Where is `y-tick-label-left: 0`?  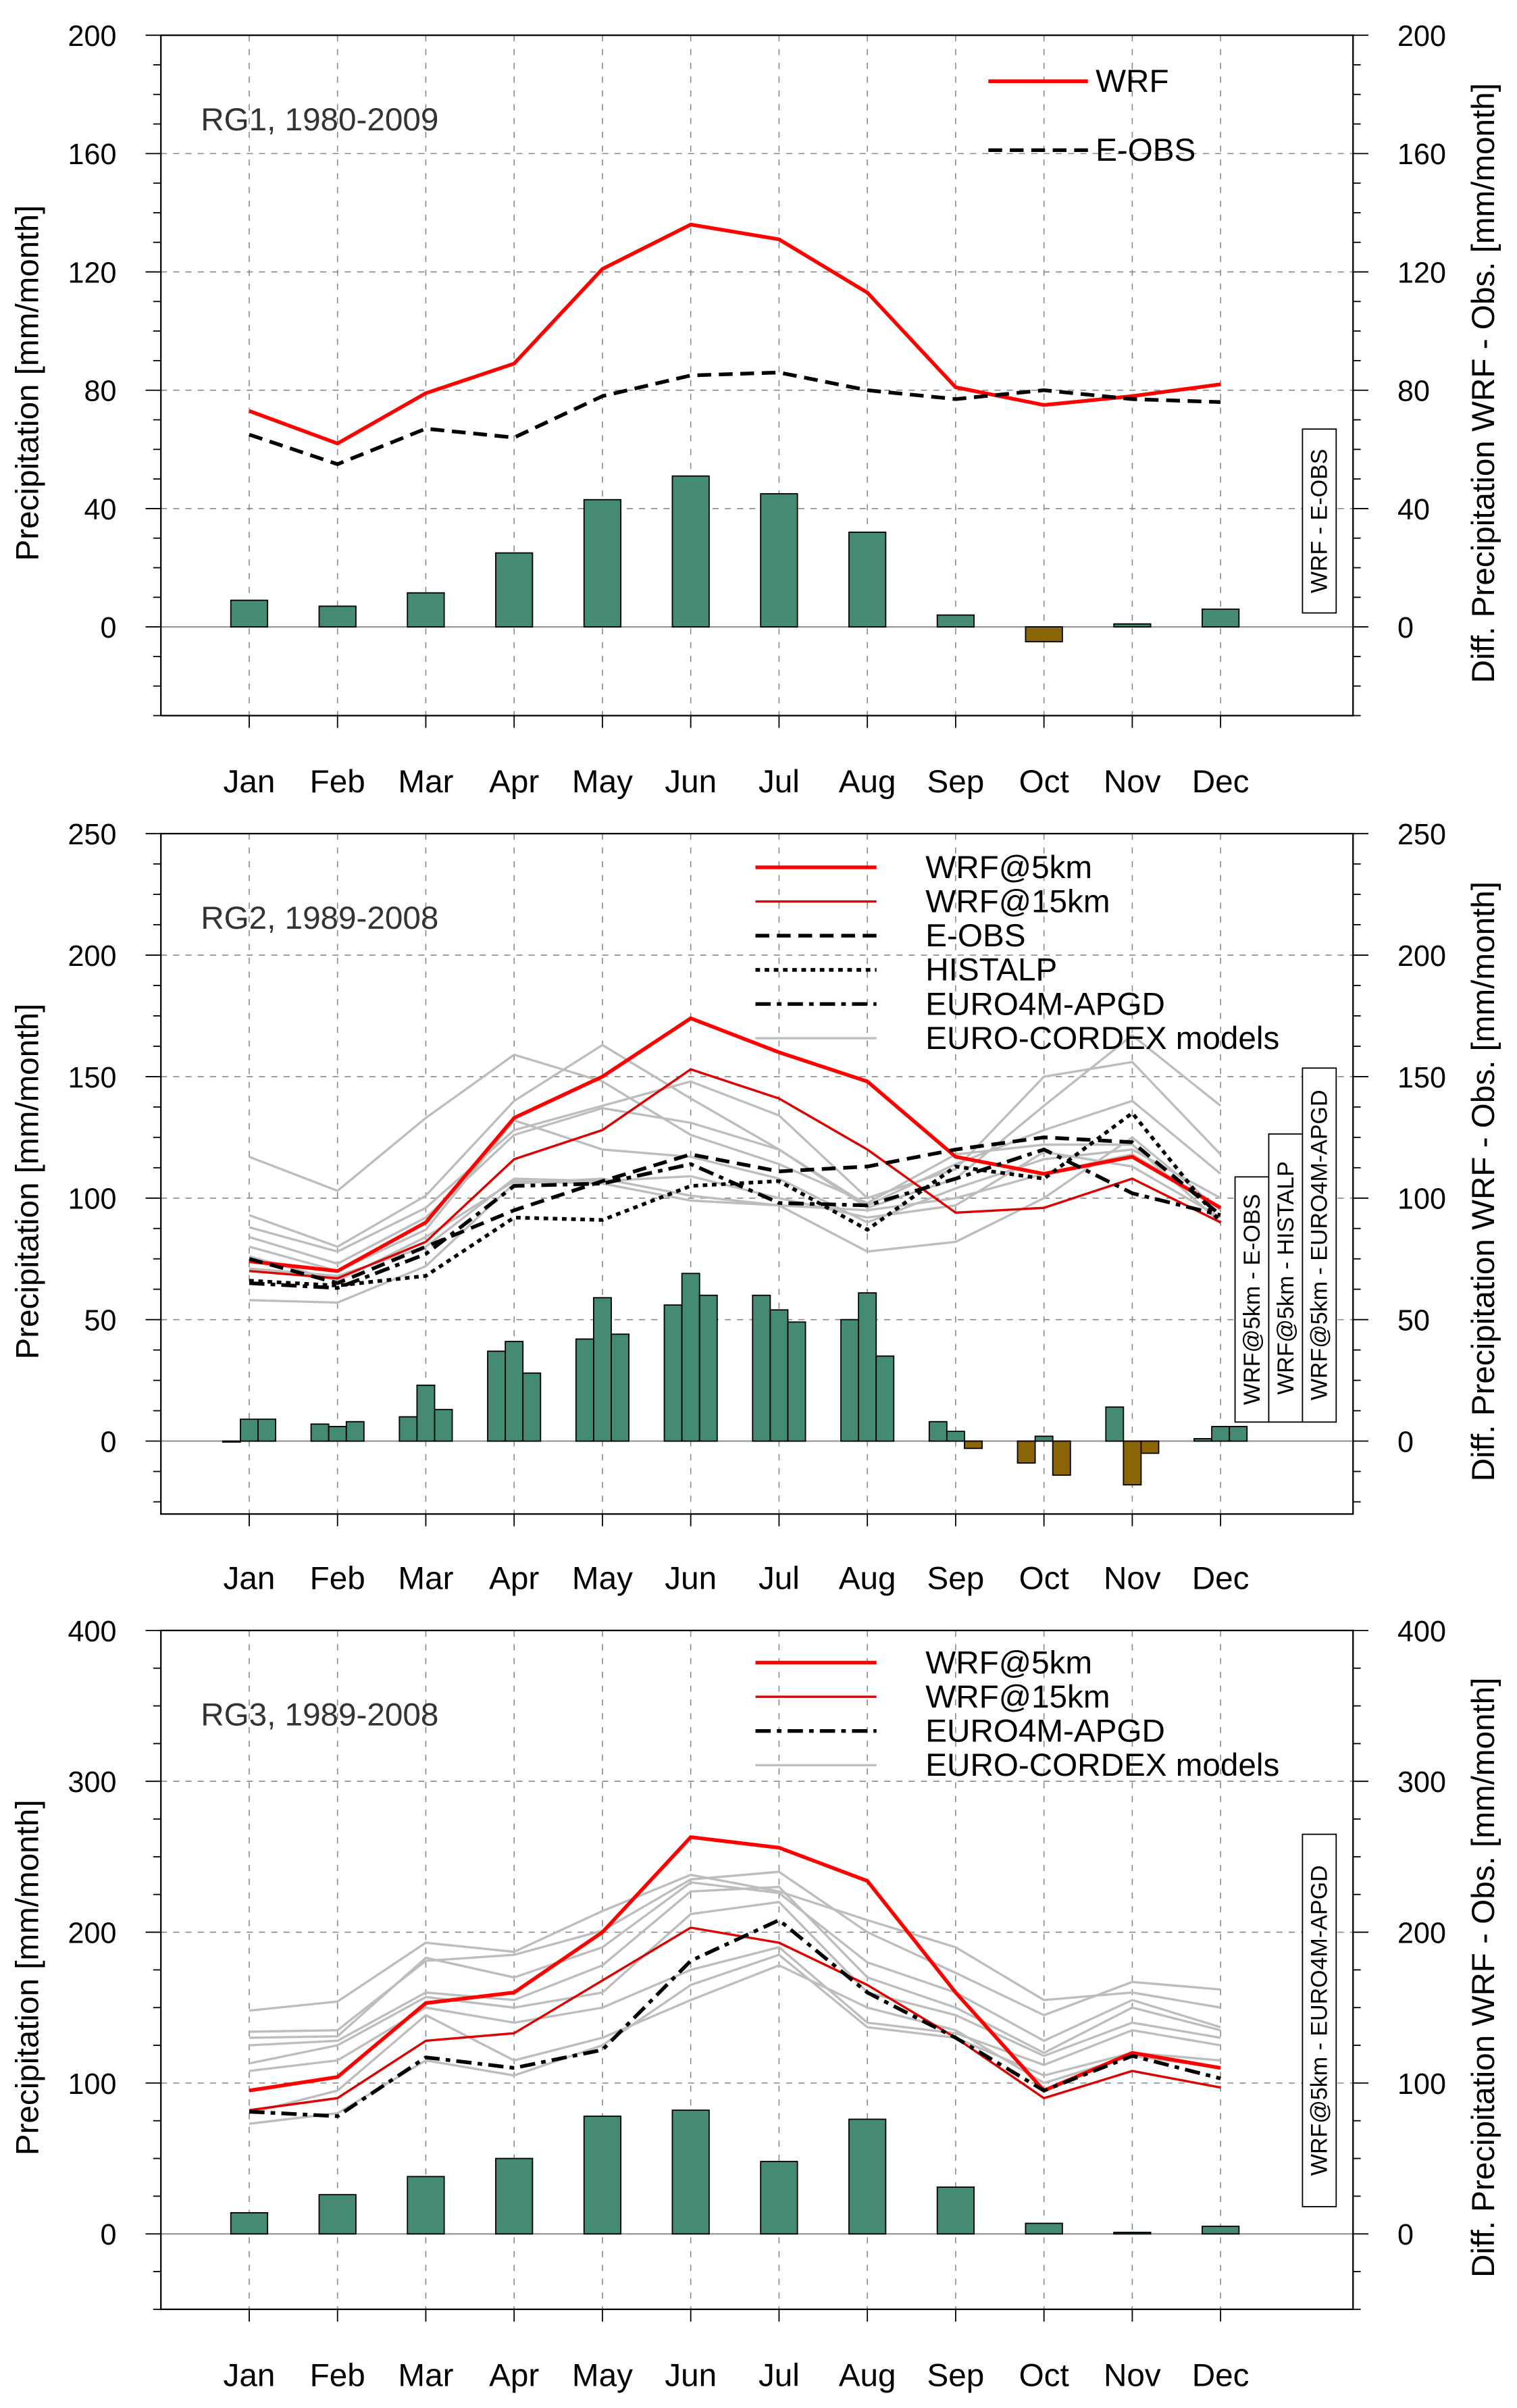
y-tick-label-left: 0 is located at coordinates (108, 1442).